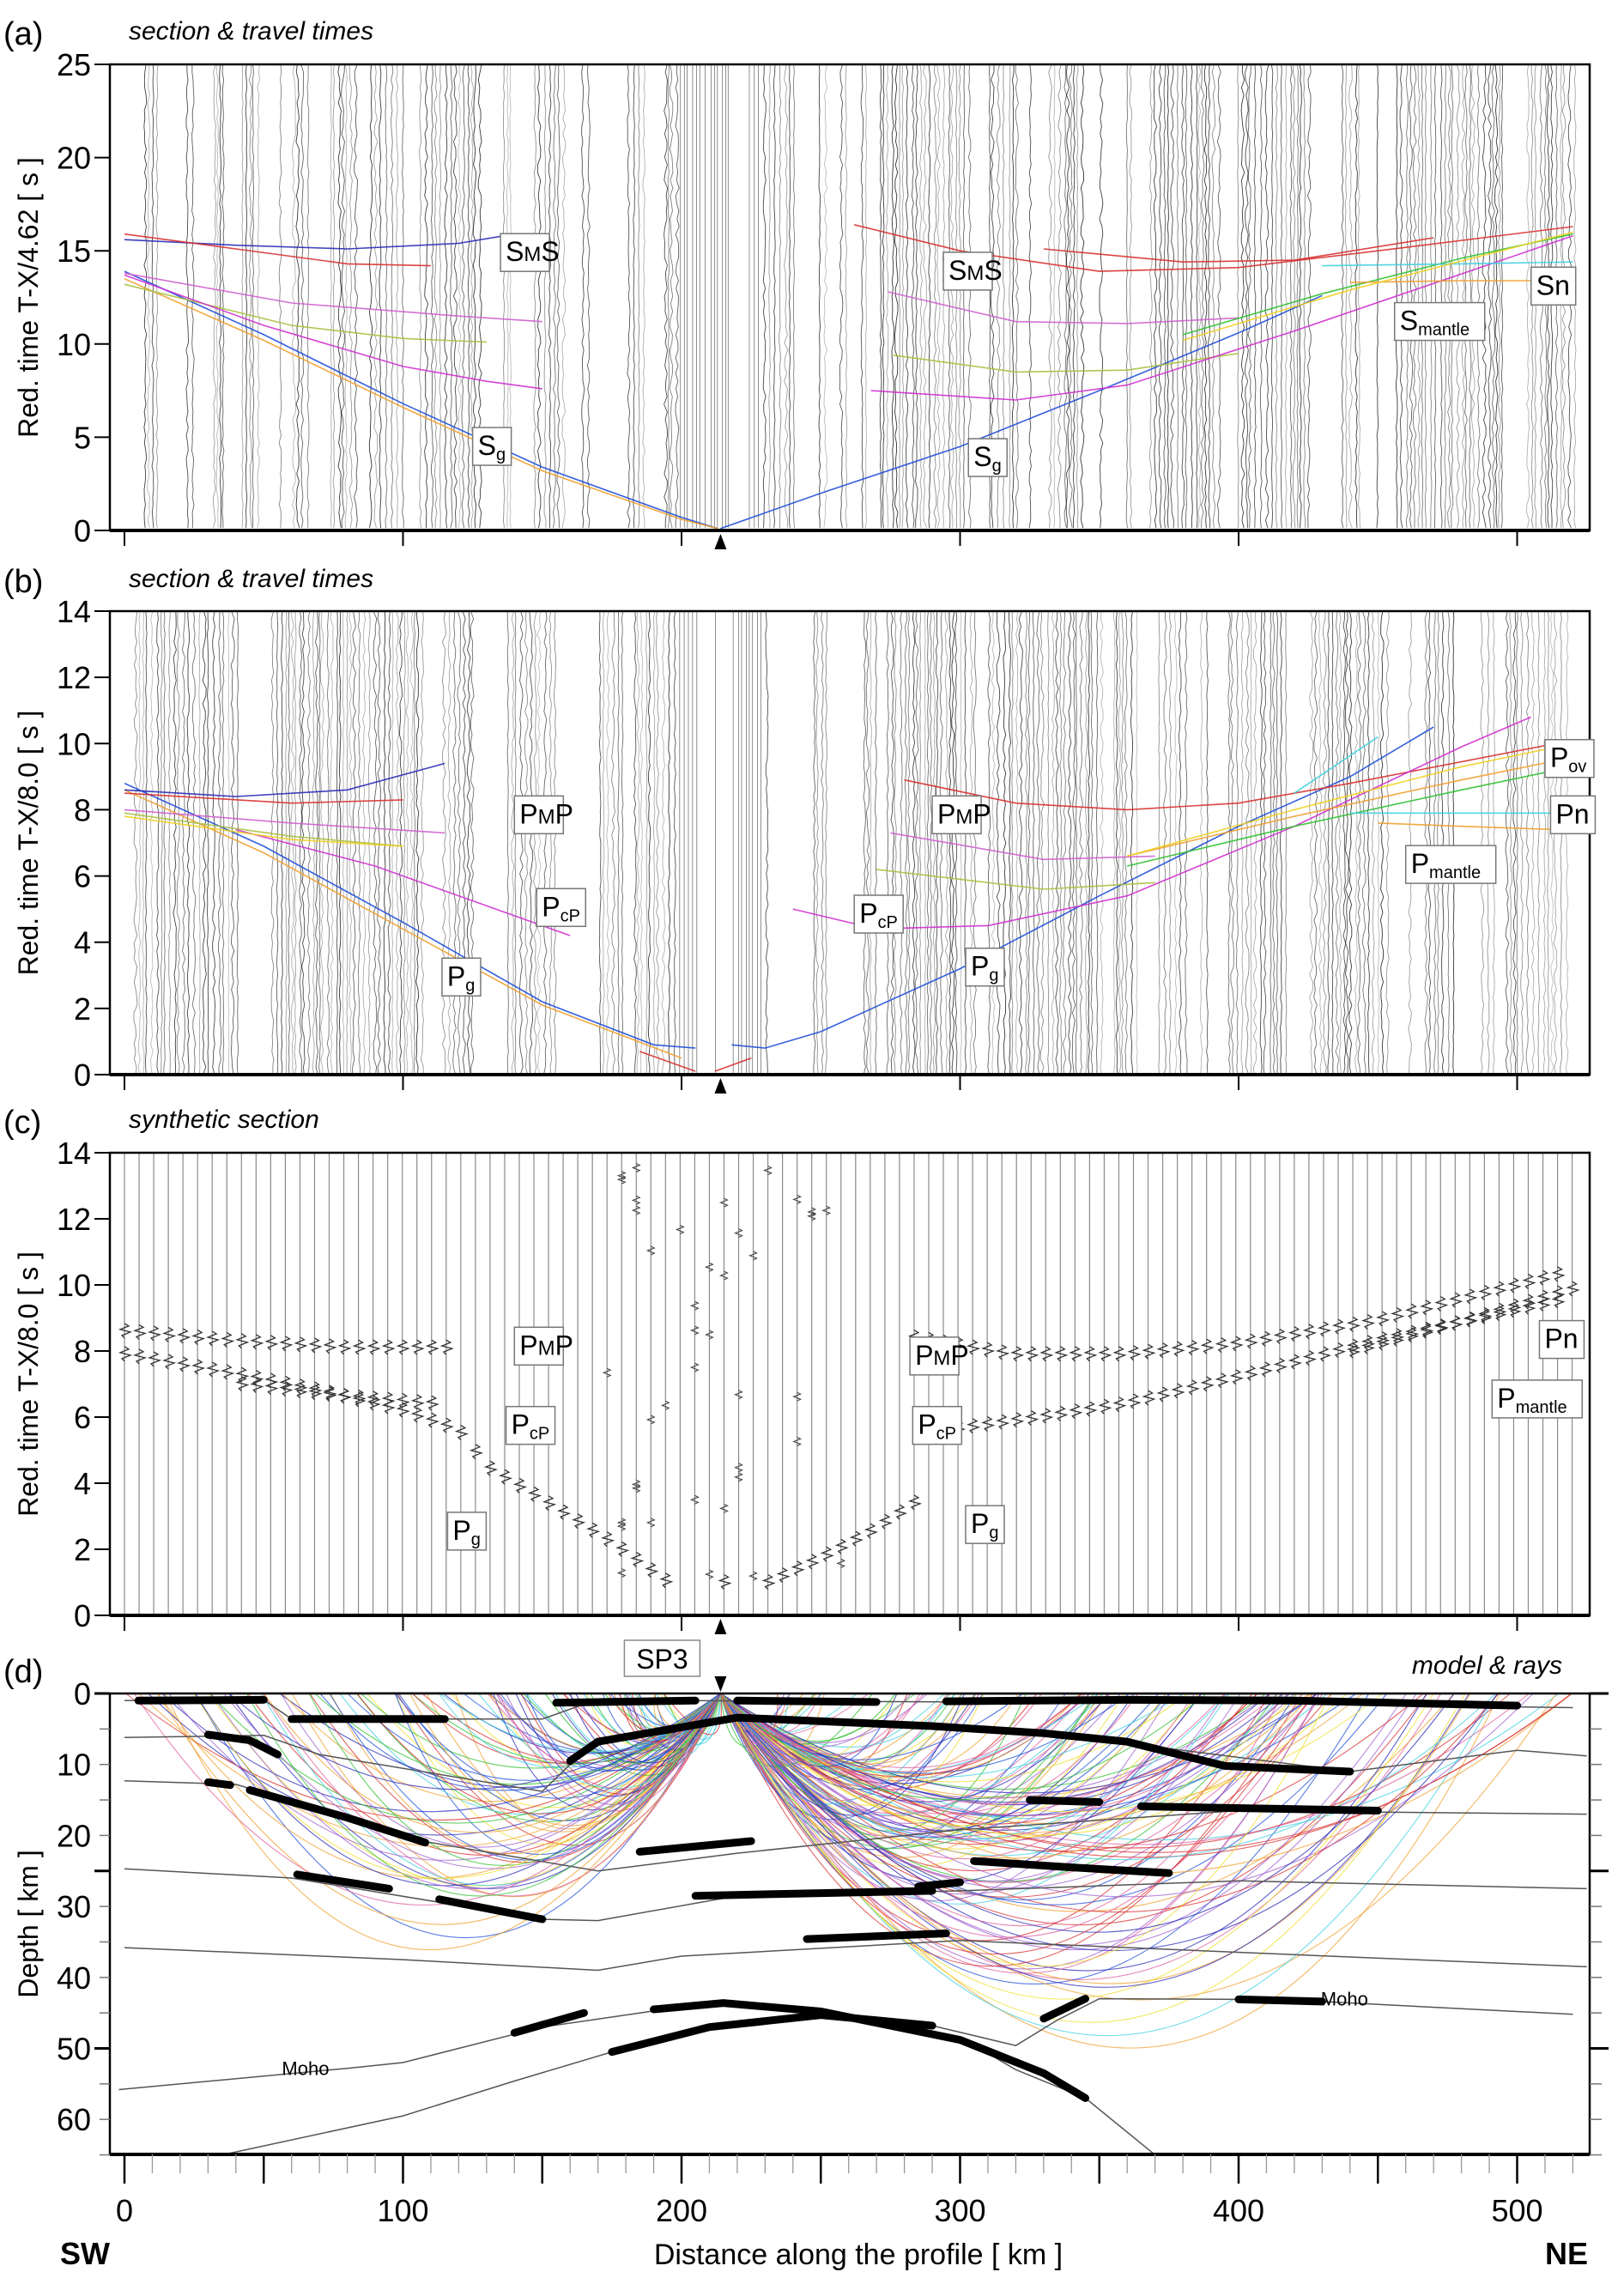 Image resolution: width=1624 pixels, height=2278 pixels. What do you see at coordinates (1066, 362) in the screenshot?
I see `travel-time-curve-s2-right` at bounding box center [1066, 362].